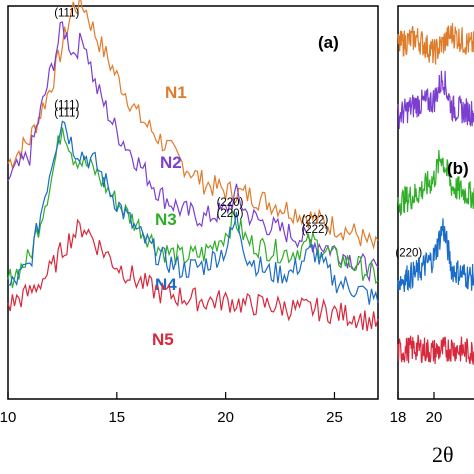  What do you see at coordinates (166, 284) in the screenshot?
I see `series-label-n4: N4` at bounding box center [166, 284].